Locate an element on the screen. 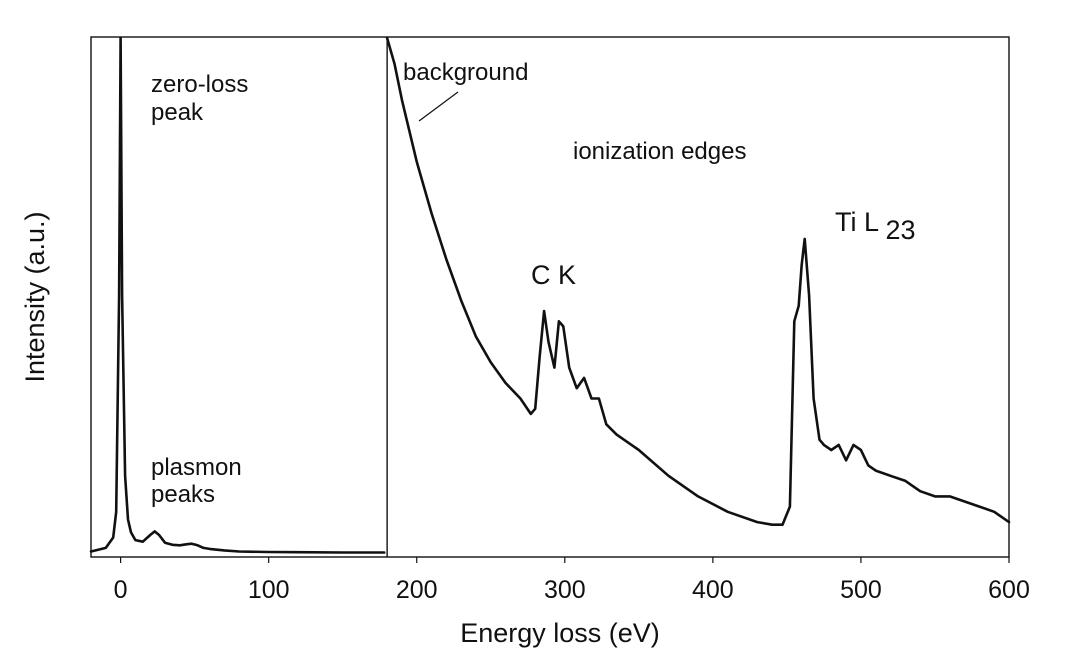  x-axis-ticks: 0 100 200 300 400 500 600 is located at coordinates (572, 580).